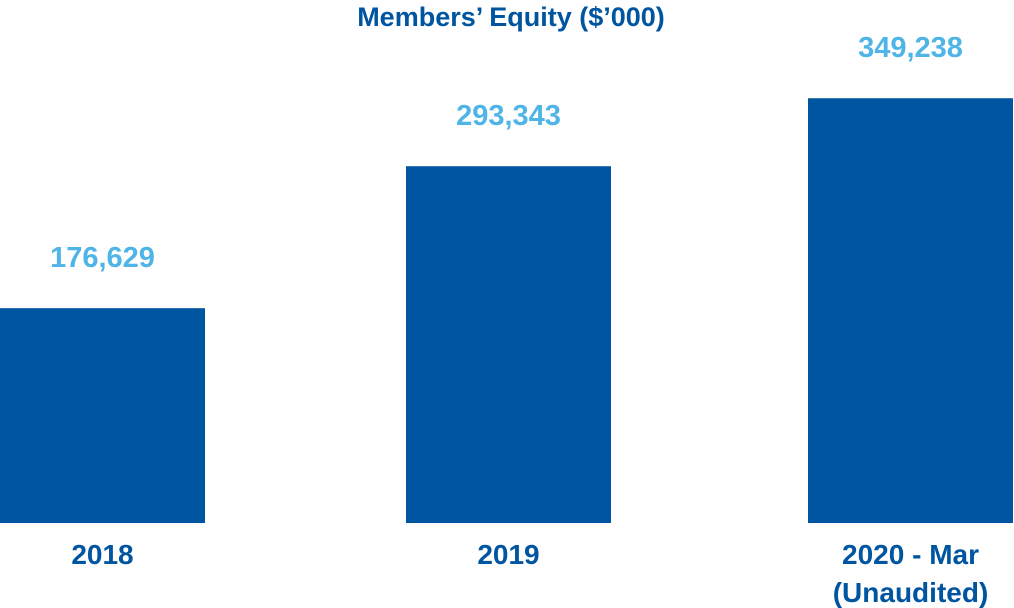  Describe the element at coordinates (910, 48) in the screenshot. I see `value-label-2: 349,238` at that location.